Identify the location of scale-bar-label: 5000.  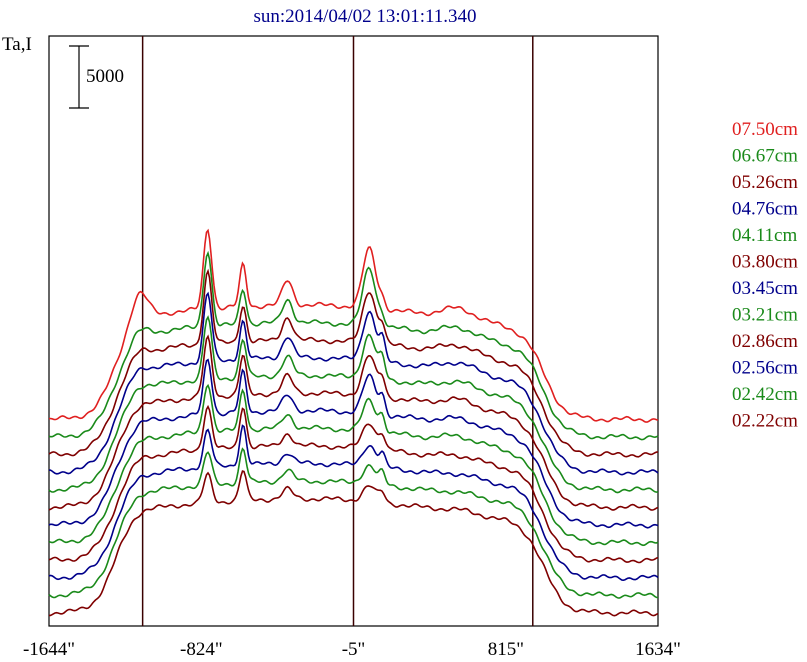
(105, 76).